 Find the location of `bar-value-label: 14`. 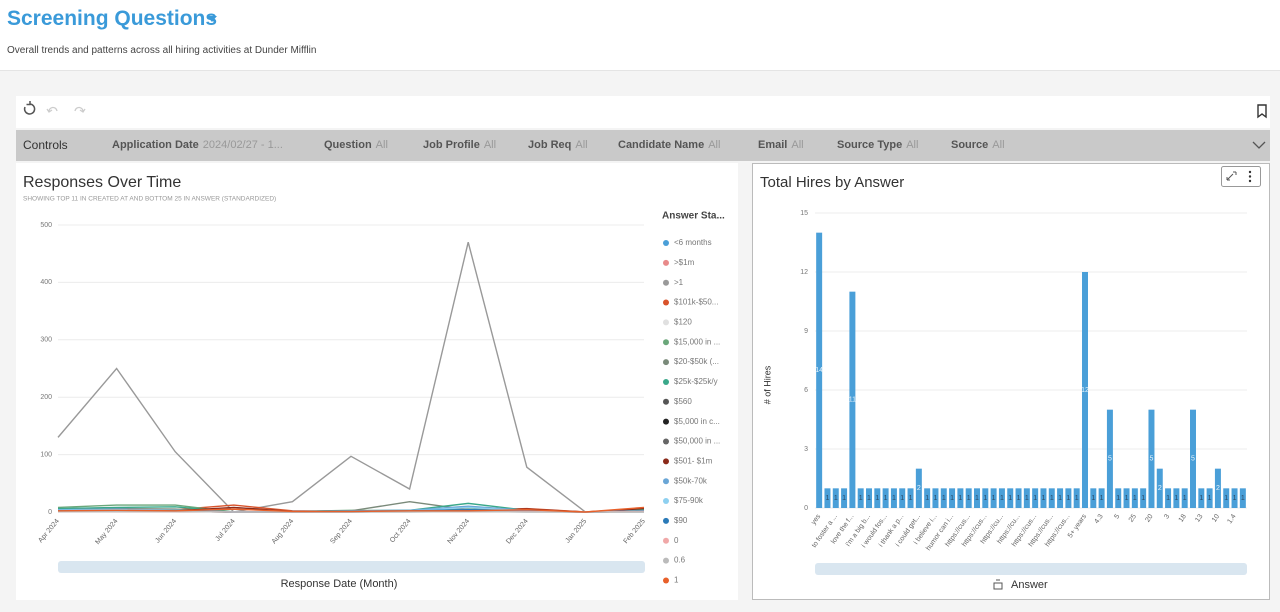

bar-value-label: 14 is located at coordinates (819, 370).